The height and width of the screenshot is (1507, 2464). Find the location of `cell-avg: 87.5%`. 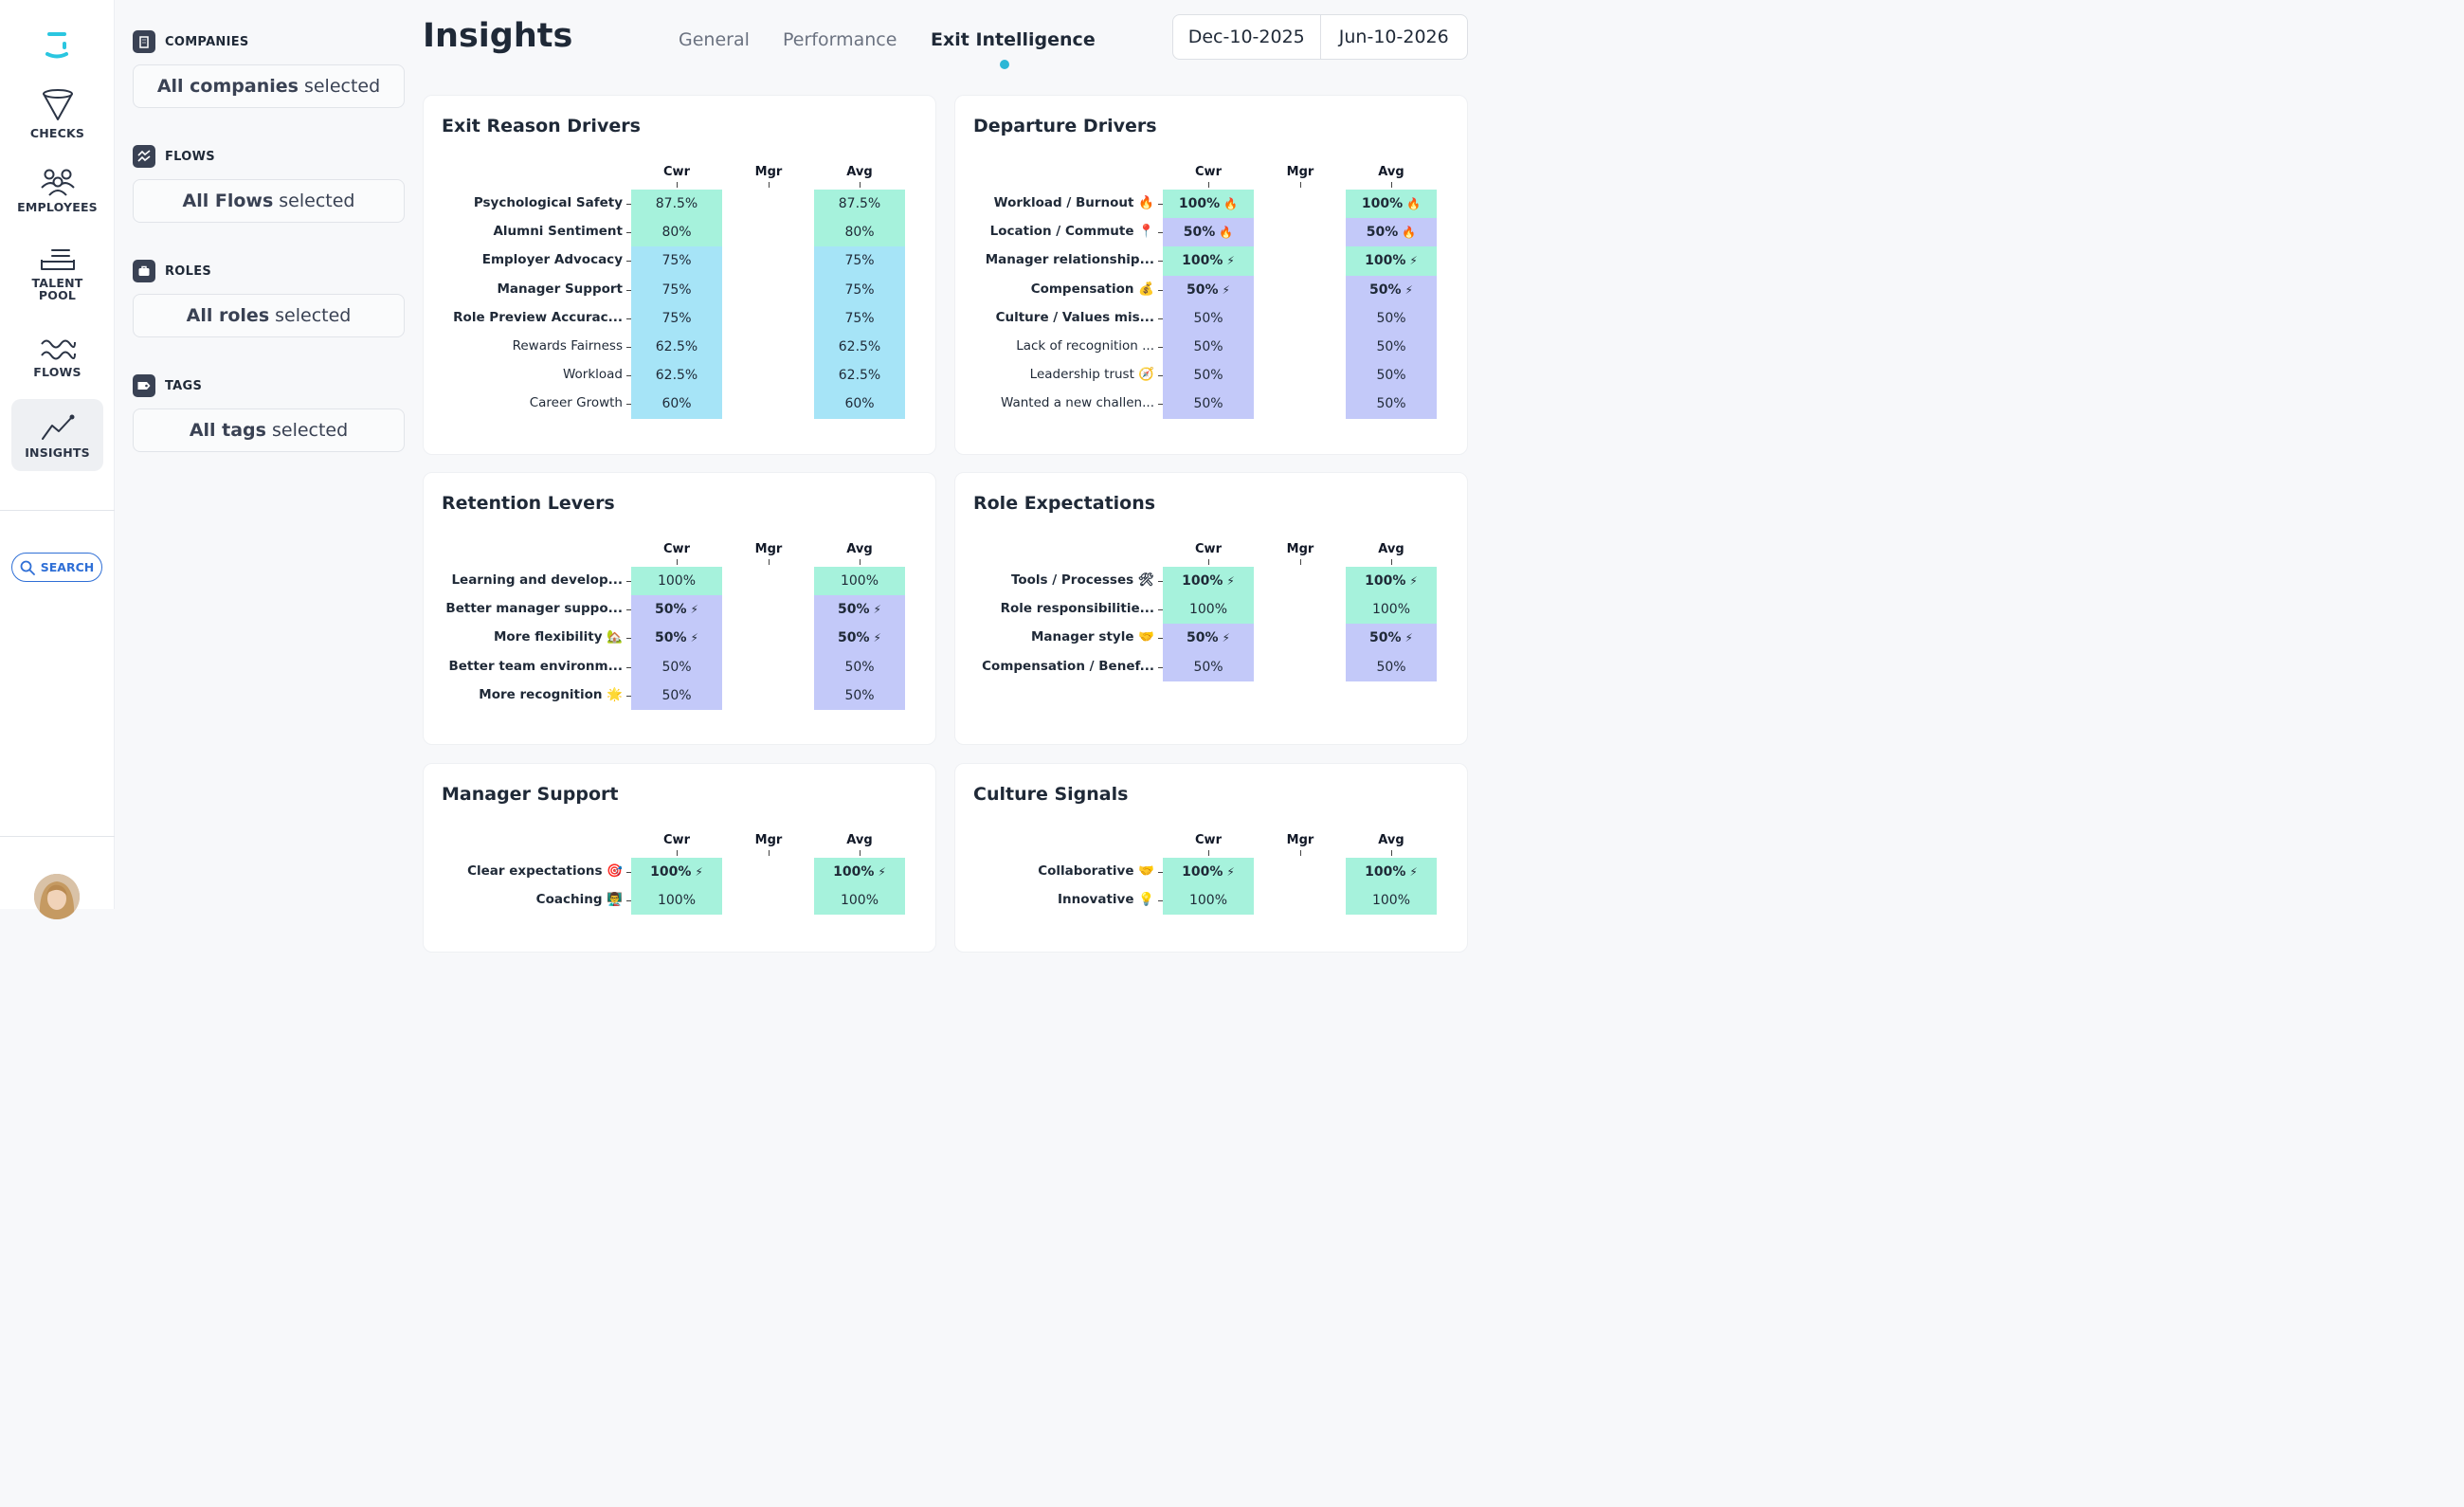

cell-avg: 87.5% is located at coordinates (859, 204).